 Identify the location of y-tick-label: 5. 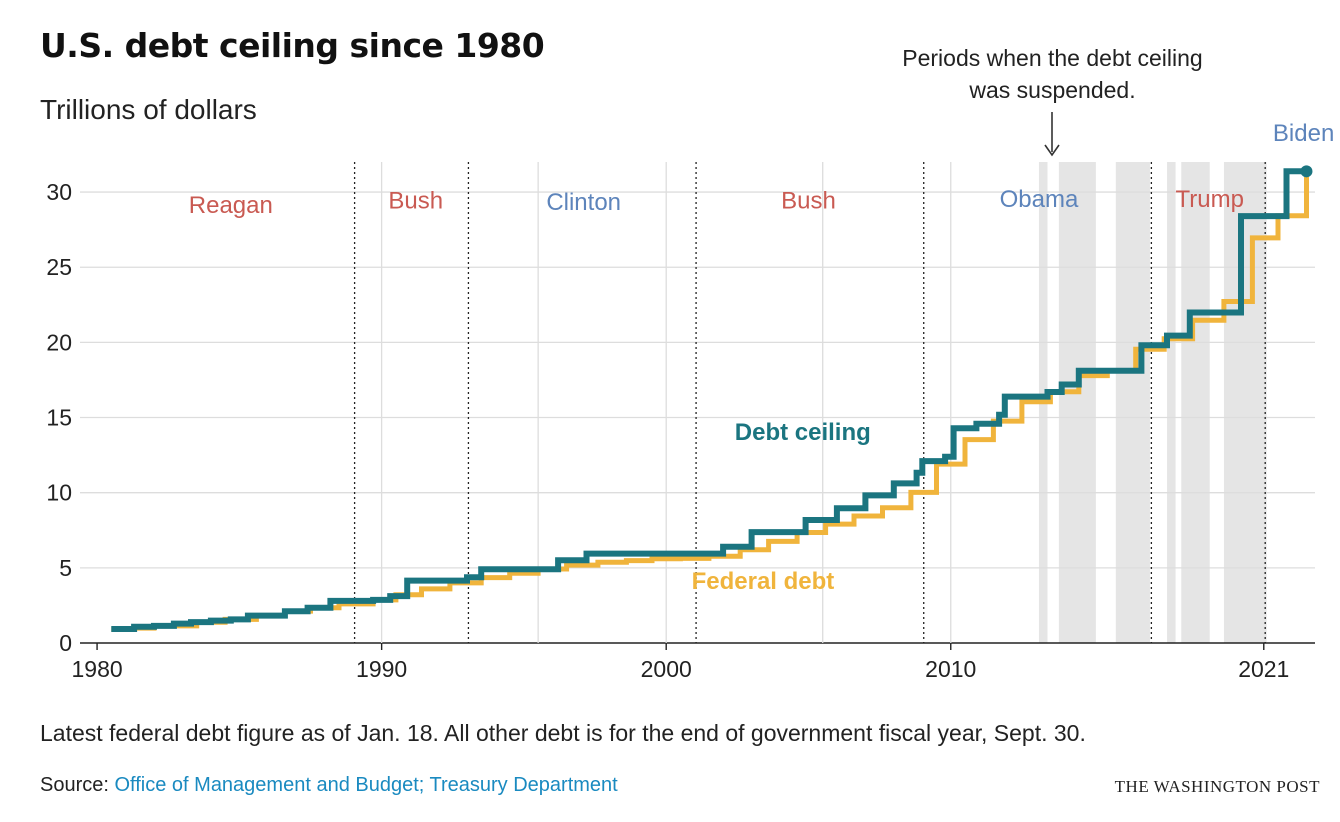
(65, 568).